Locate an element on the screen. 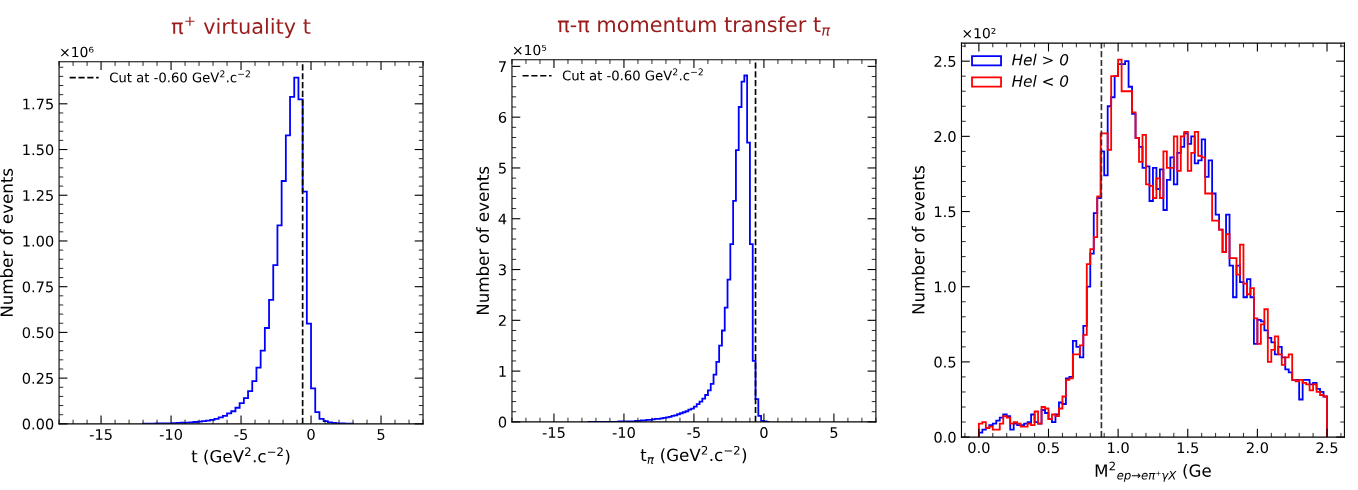 Image resolution: width=1358 pixels, height=490 pixels. x-axis-title: t$_{π}$ (GeV$^{2}$.c$^{−2}$) is located at coordinates (693, 454).